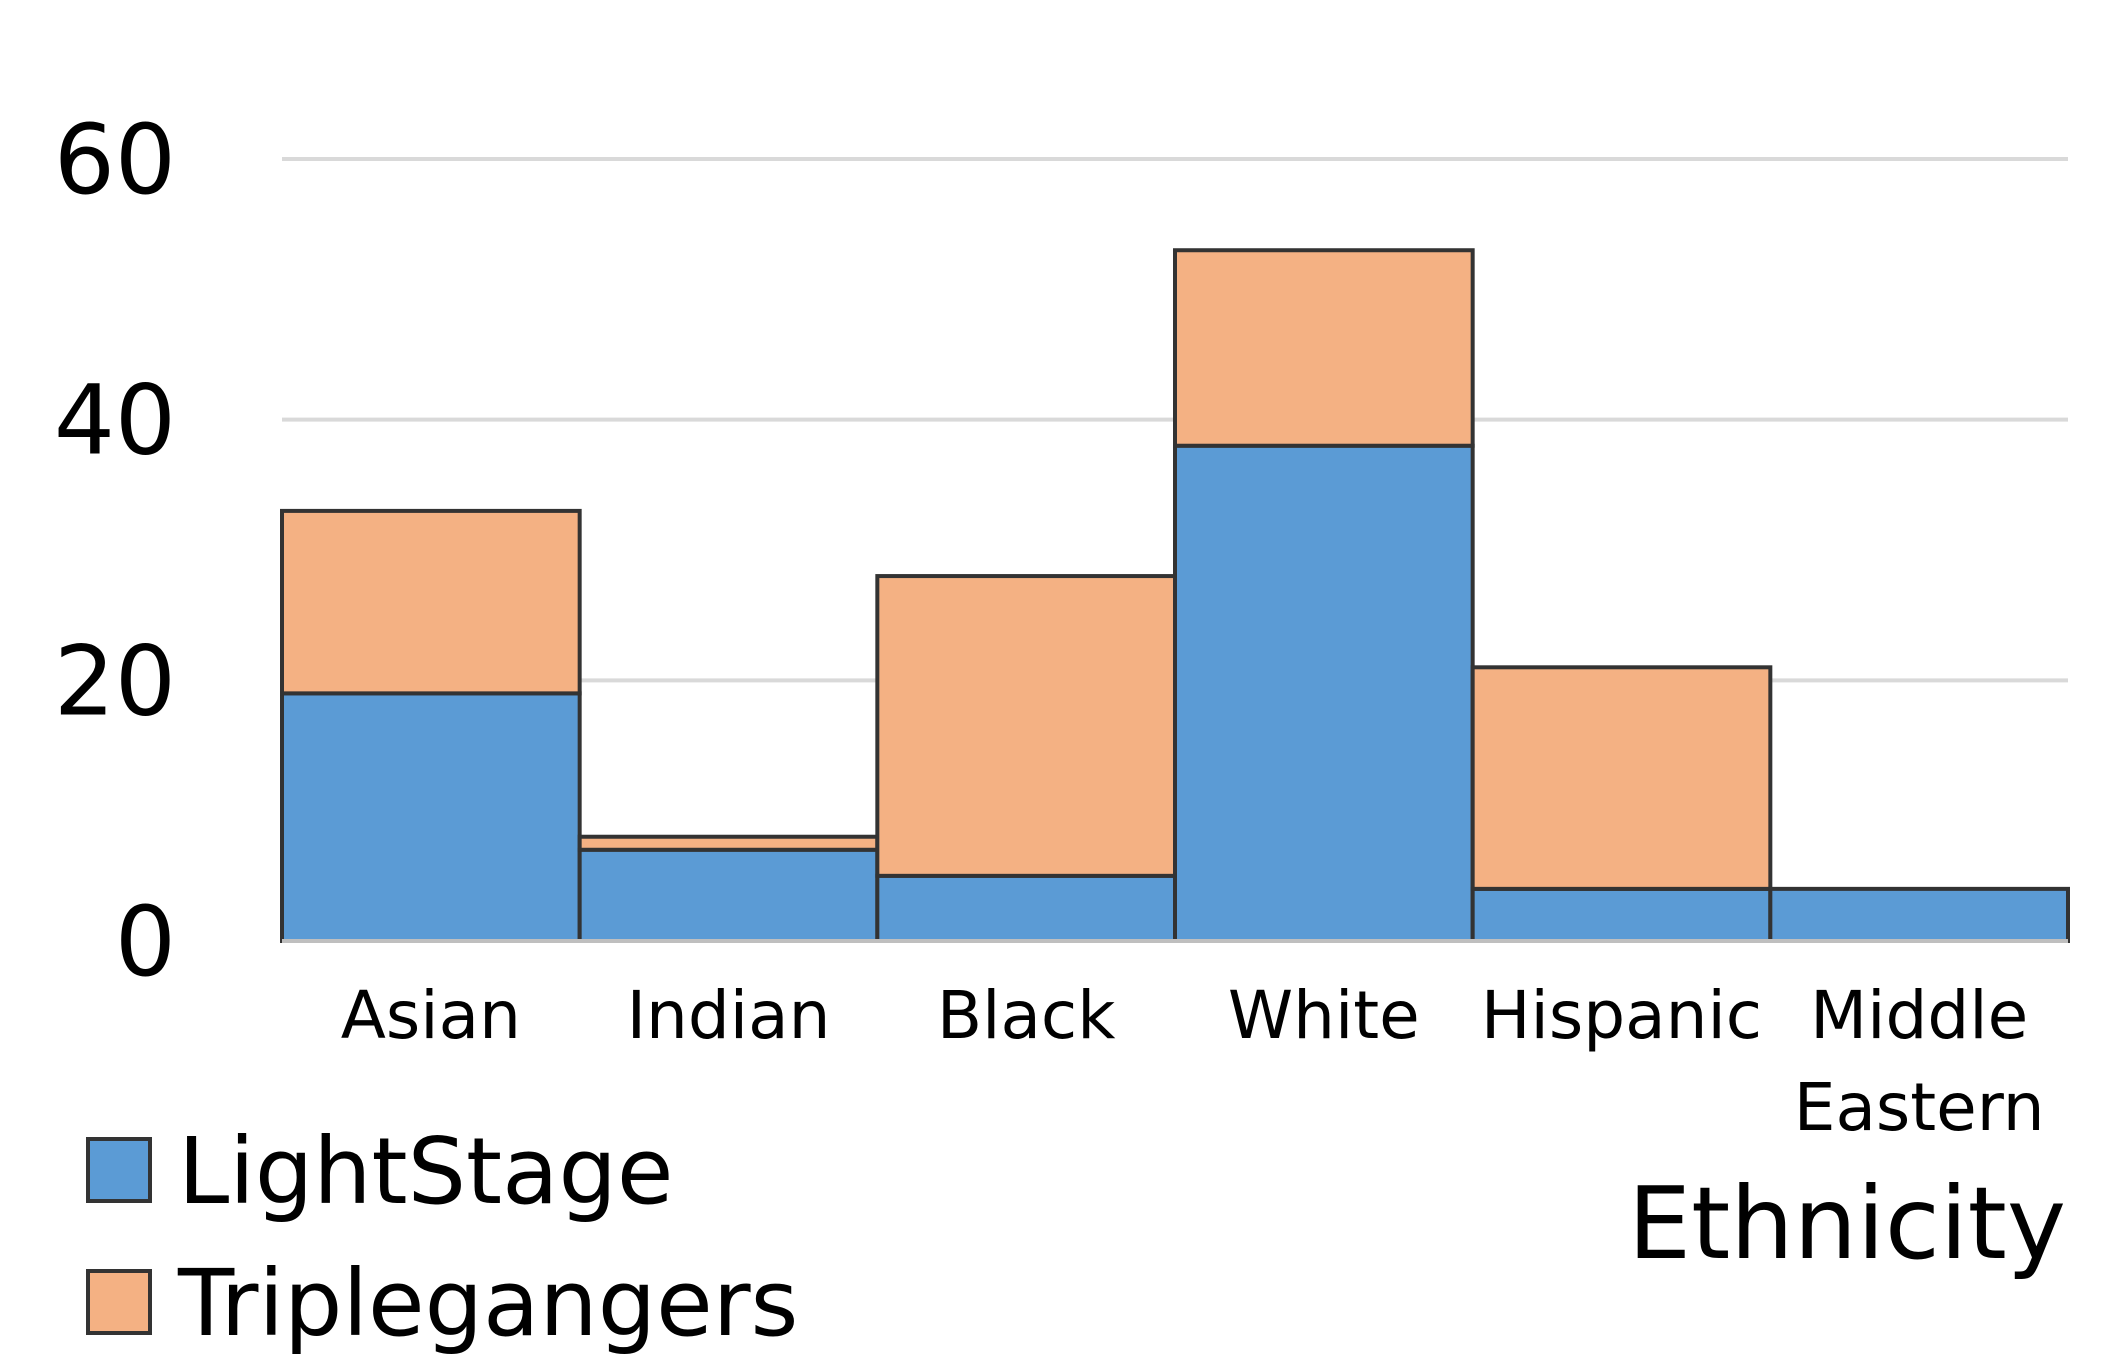 This screenshot has width=2123, height=1366. I want to click on x-tick-label-line: Hispanic, so click(1621, 1015).